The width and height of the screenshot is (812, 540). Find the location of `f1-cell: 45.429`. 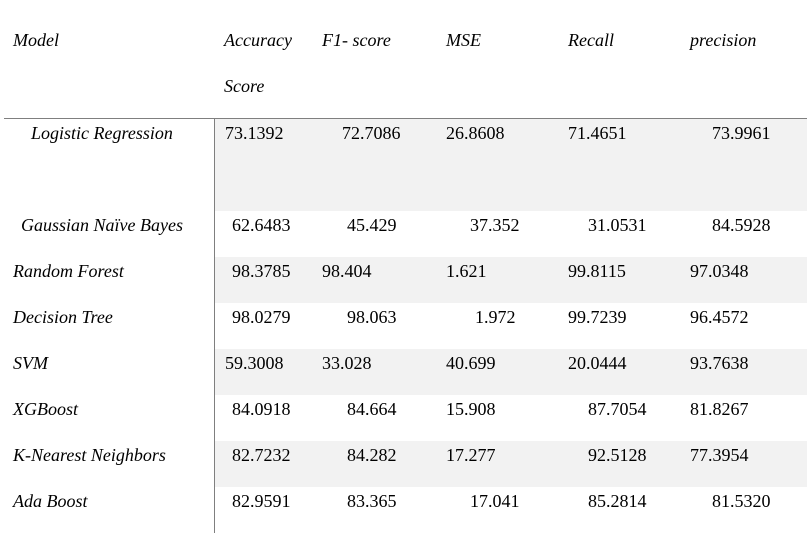

f1-cell: 45.429 is located at coordinates (372, 225).